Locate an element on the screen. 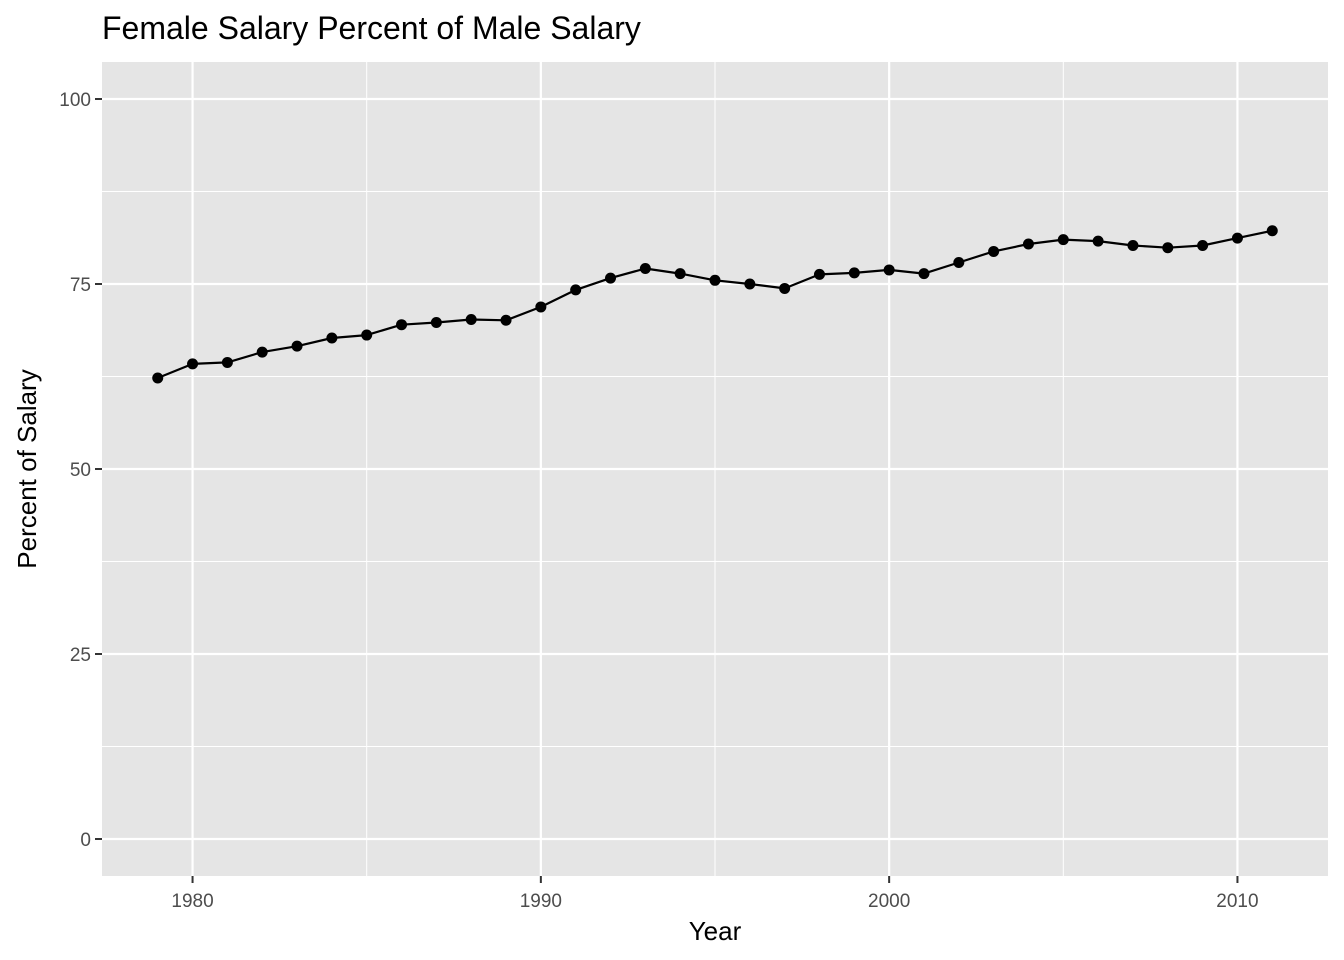  x-tick-label: 1990 is located at coordinates (541, 901).